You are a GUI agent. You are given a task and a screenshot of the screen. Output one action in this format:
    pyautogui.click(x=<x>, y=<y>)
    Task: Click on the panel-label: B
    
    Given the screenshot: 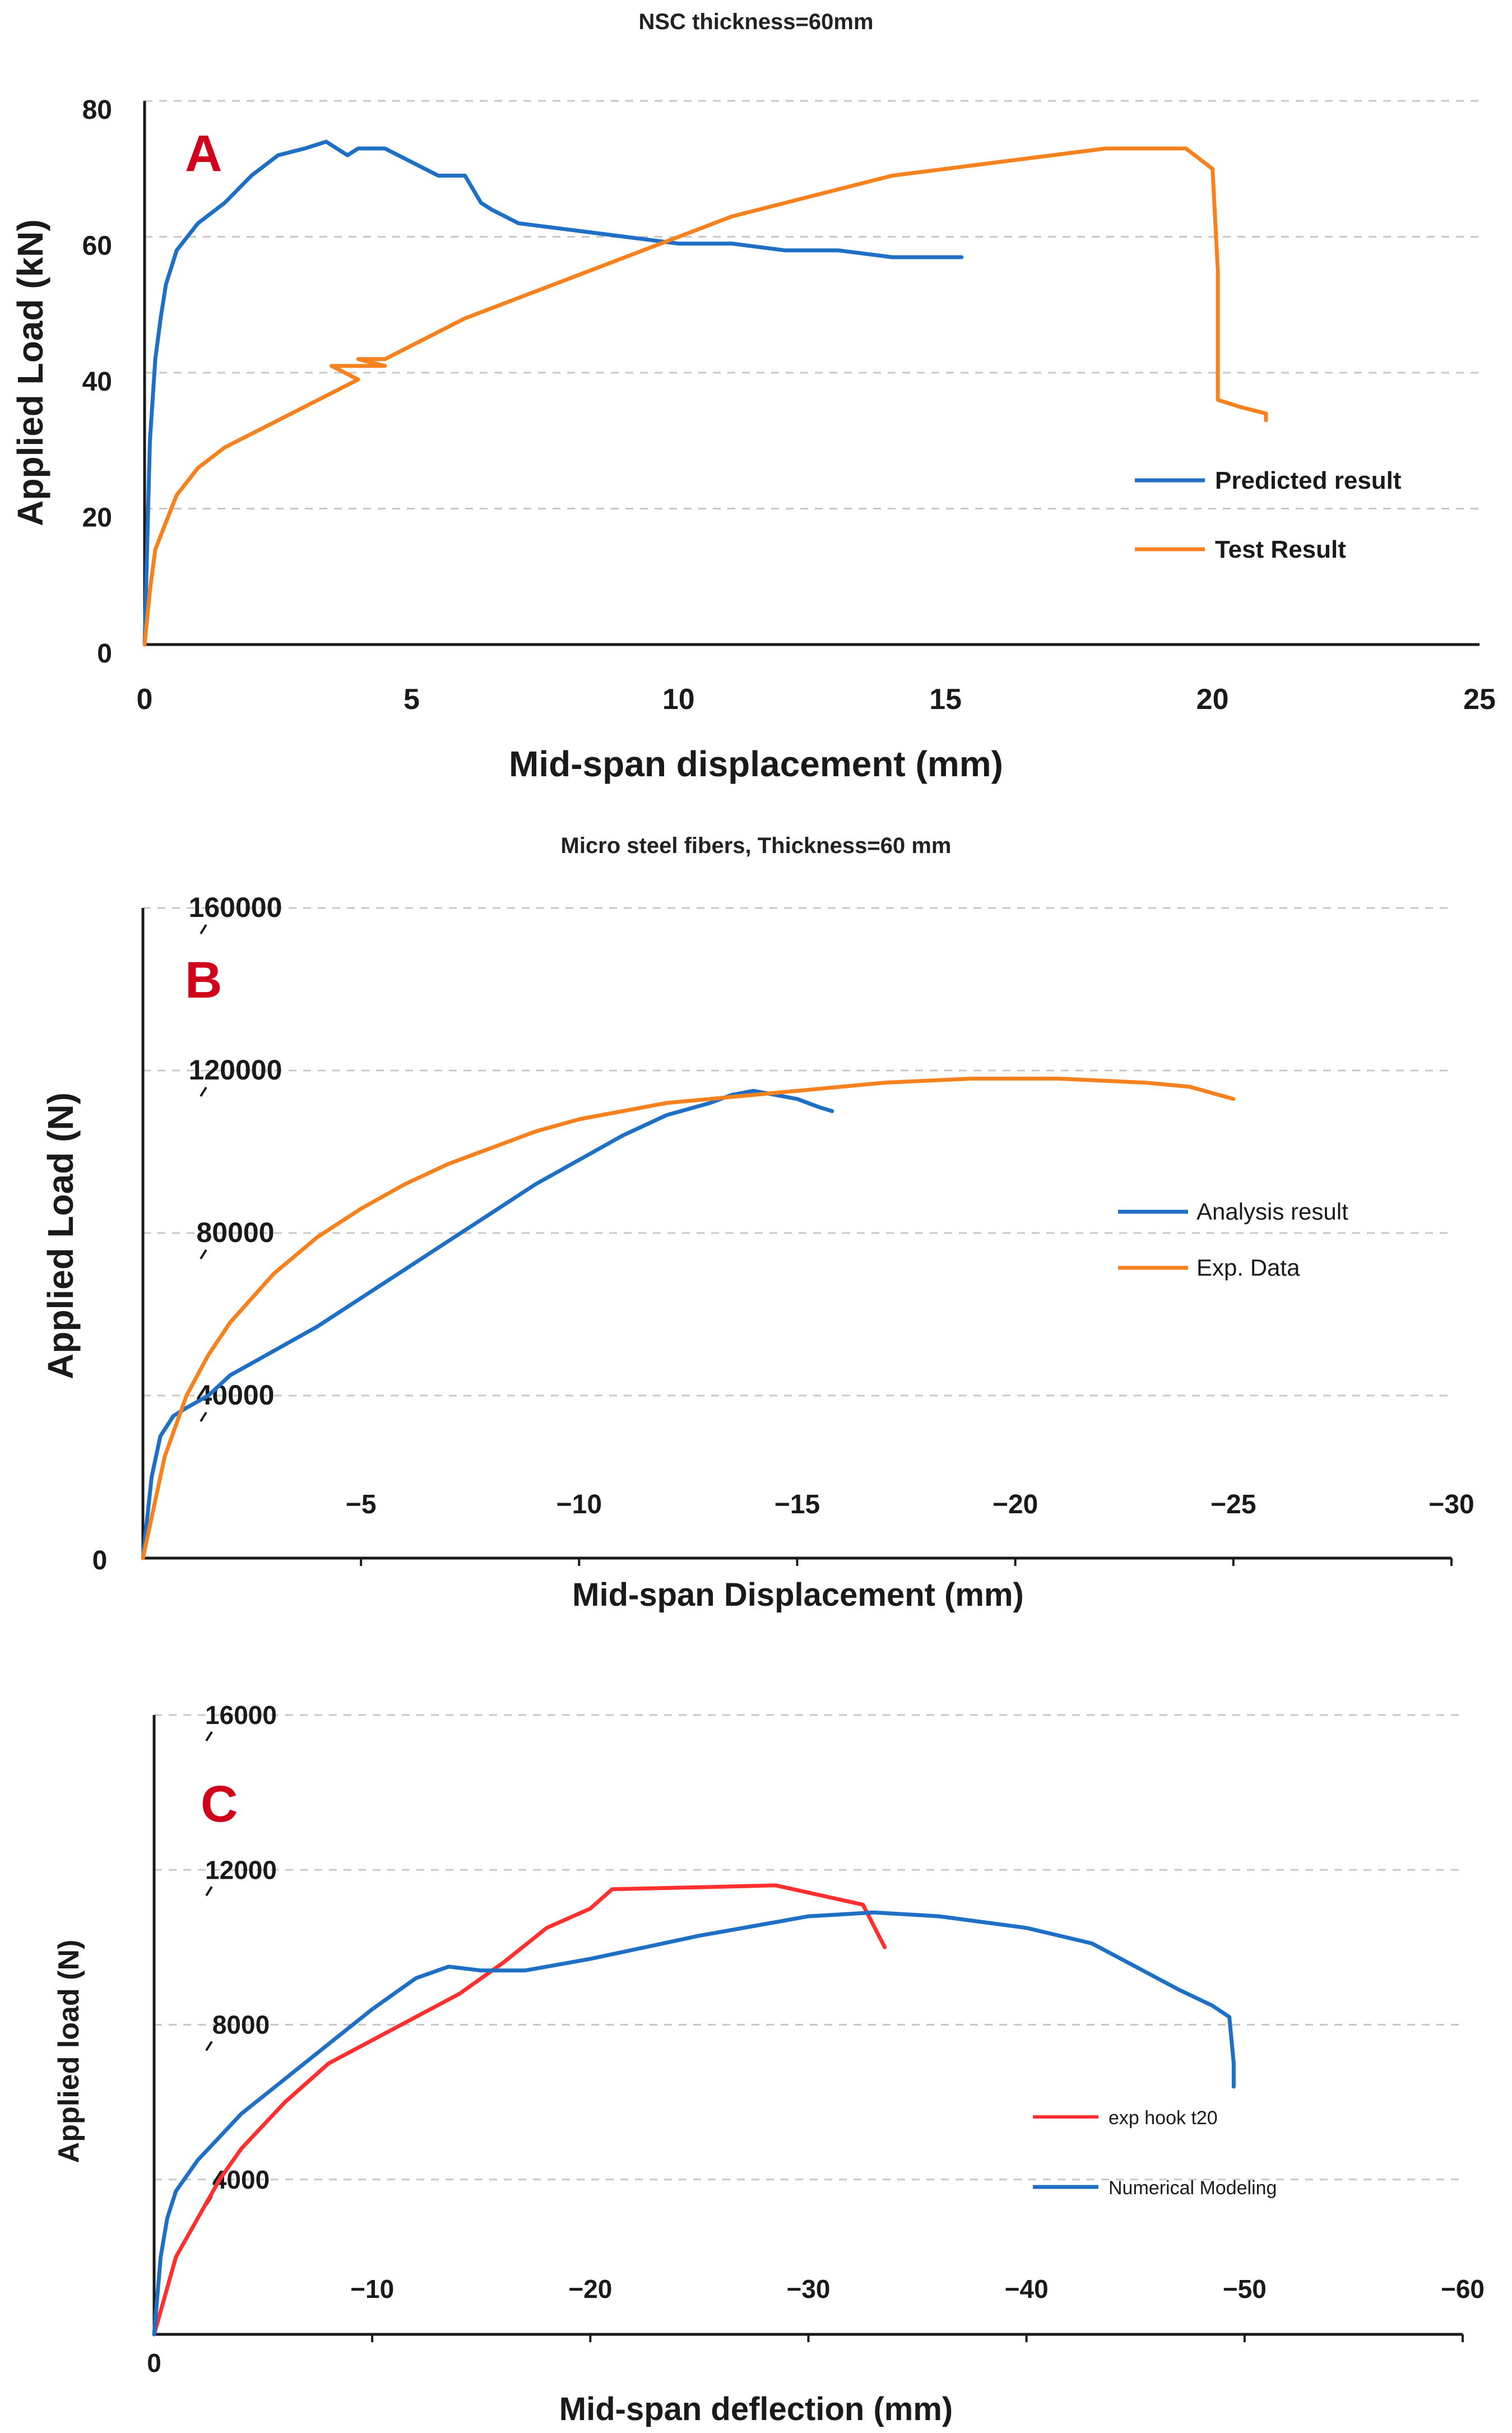 What is the action you would take?
    pyautogui.click(x=203, y=980)
    